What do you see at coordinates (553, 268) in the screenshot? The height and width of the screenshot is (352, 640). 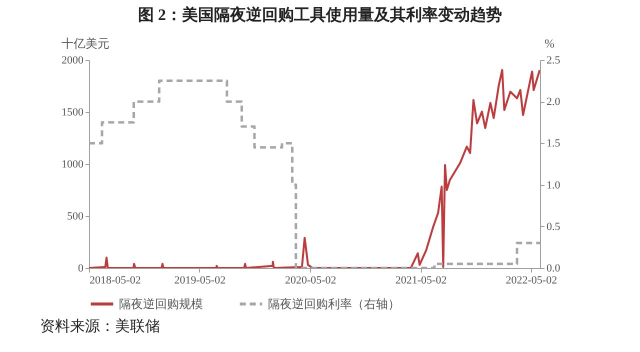 I see `y2-tick-label: 0.0` at bounding box center [553, 268].